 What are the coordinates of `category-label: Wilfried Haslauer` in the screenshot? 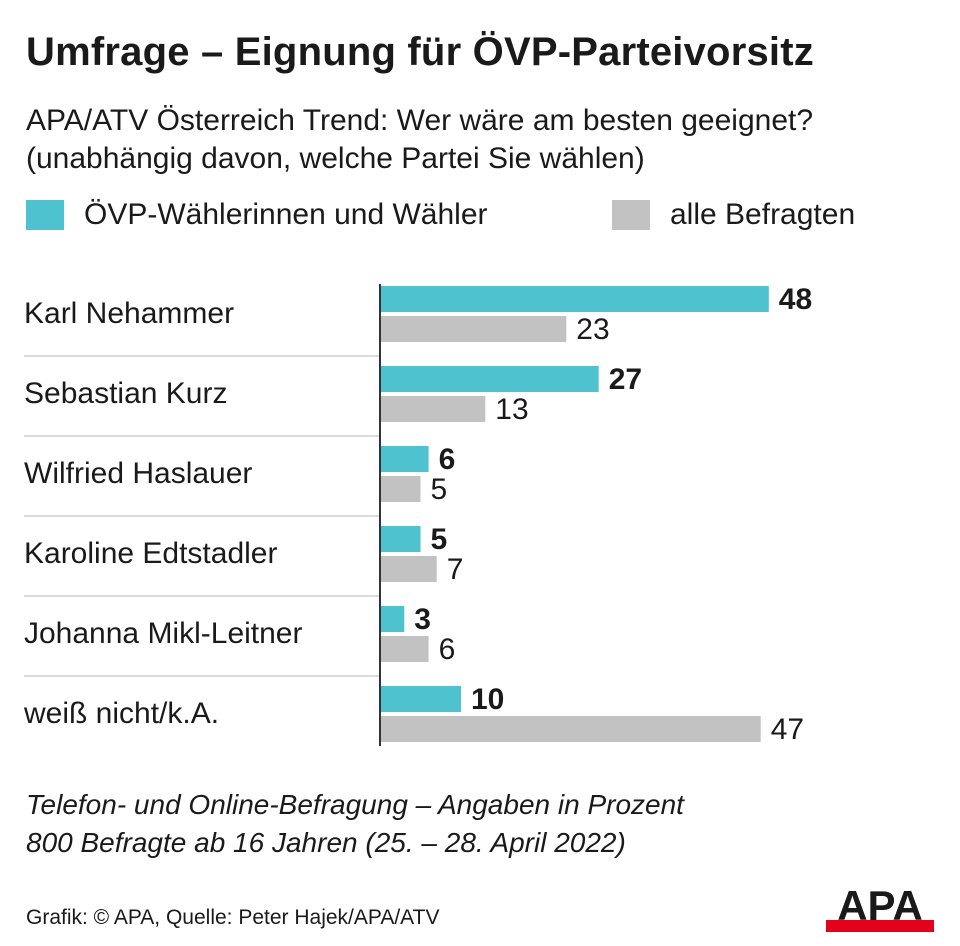 It's located at (138, 473).